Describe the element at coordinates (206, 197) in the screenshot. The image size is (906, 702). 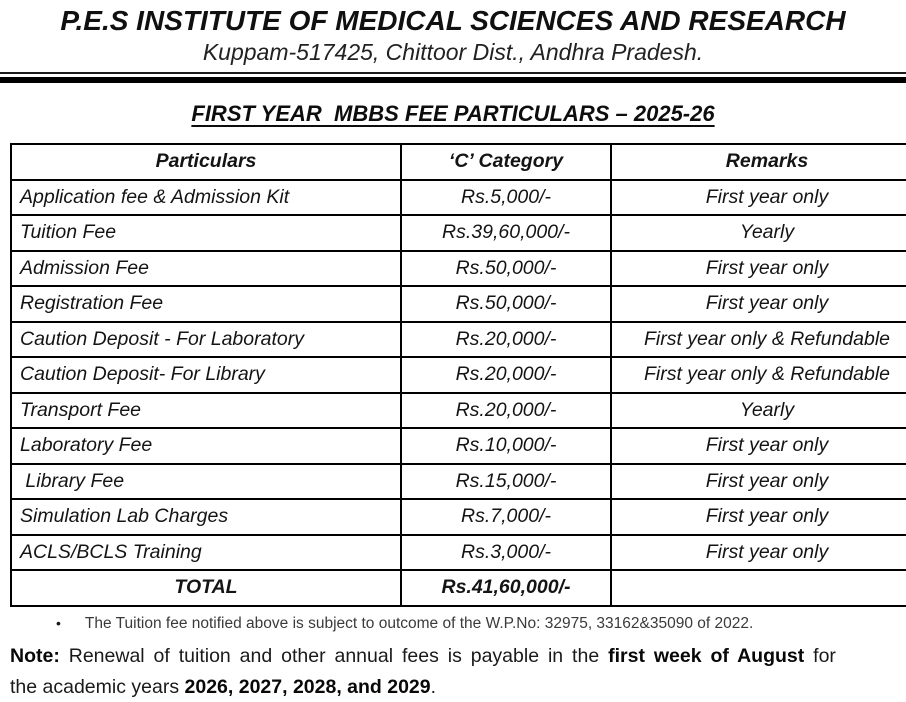
I see `particulars-cell: Application fee & Admission Kit` at that location.